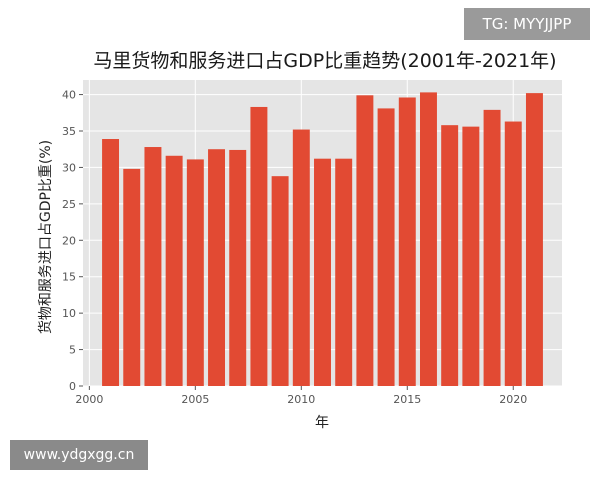  What do you see at coordinates (513, 399) in the screenshot?
I see `x-tick-label: 2020` at bounding box center [513, 399].